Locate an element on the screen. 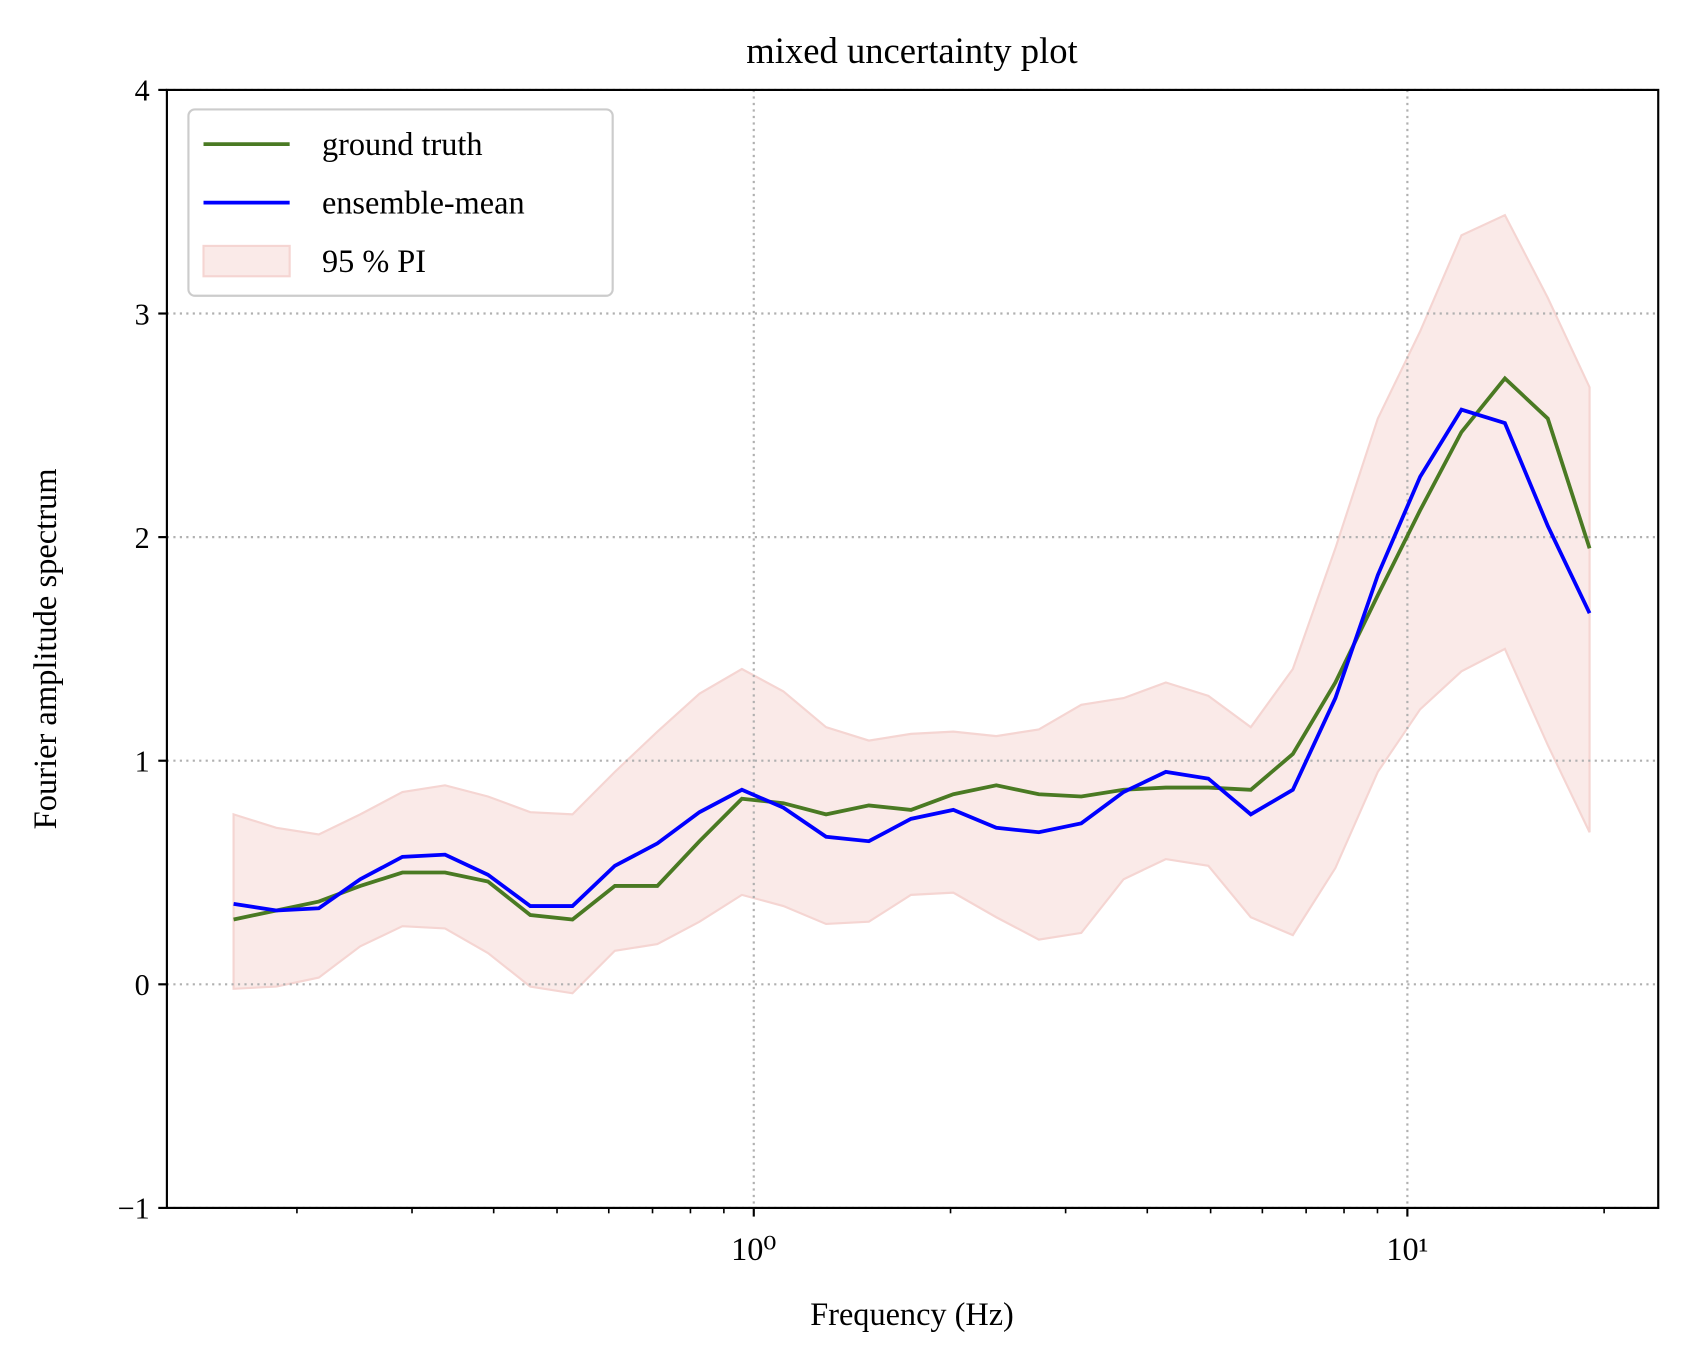 The height and width of the screenshot is (1352, 1683). y-tick-label: 0 is located at coordinates (142, 985).